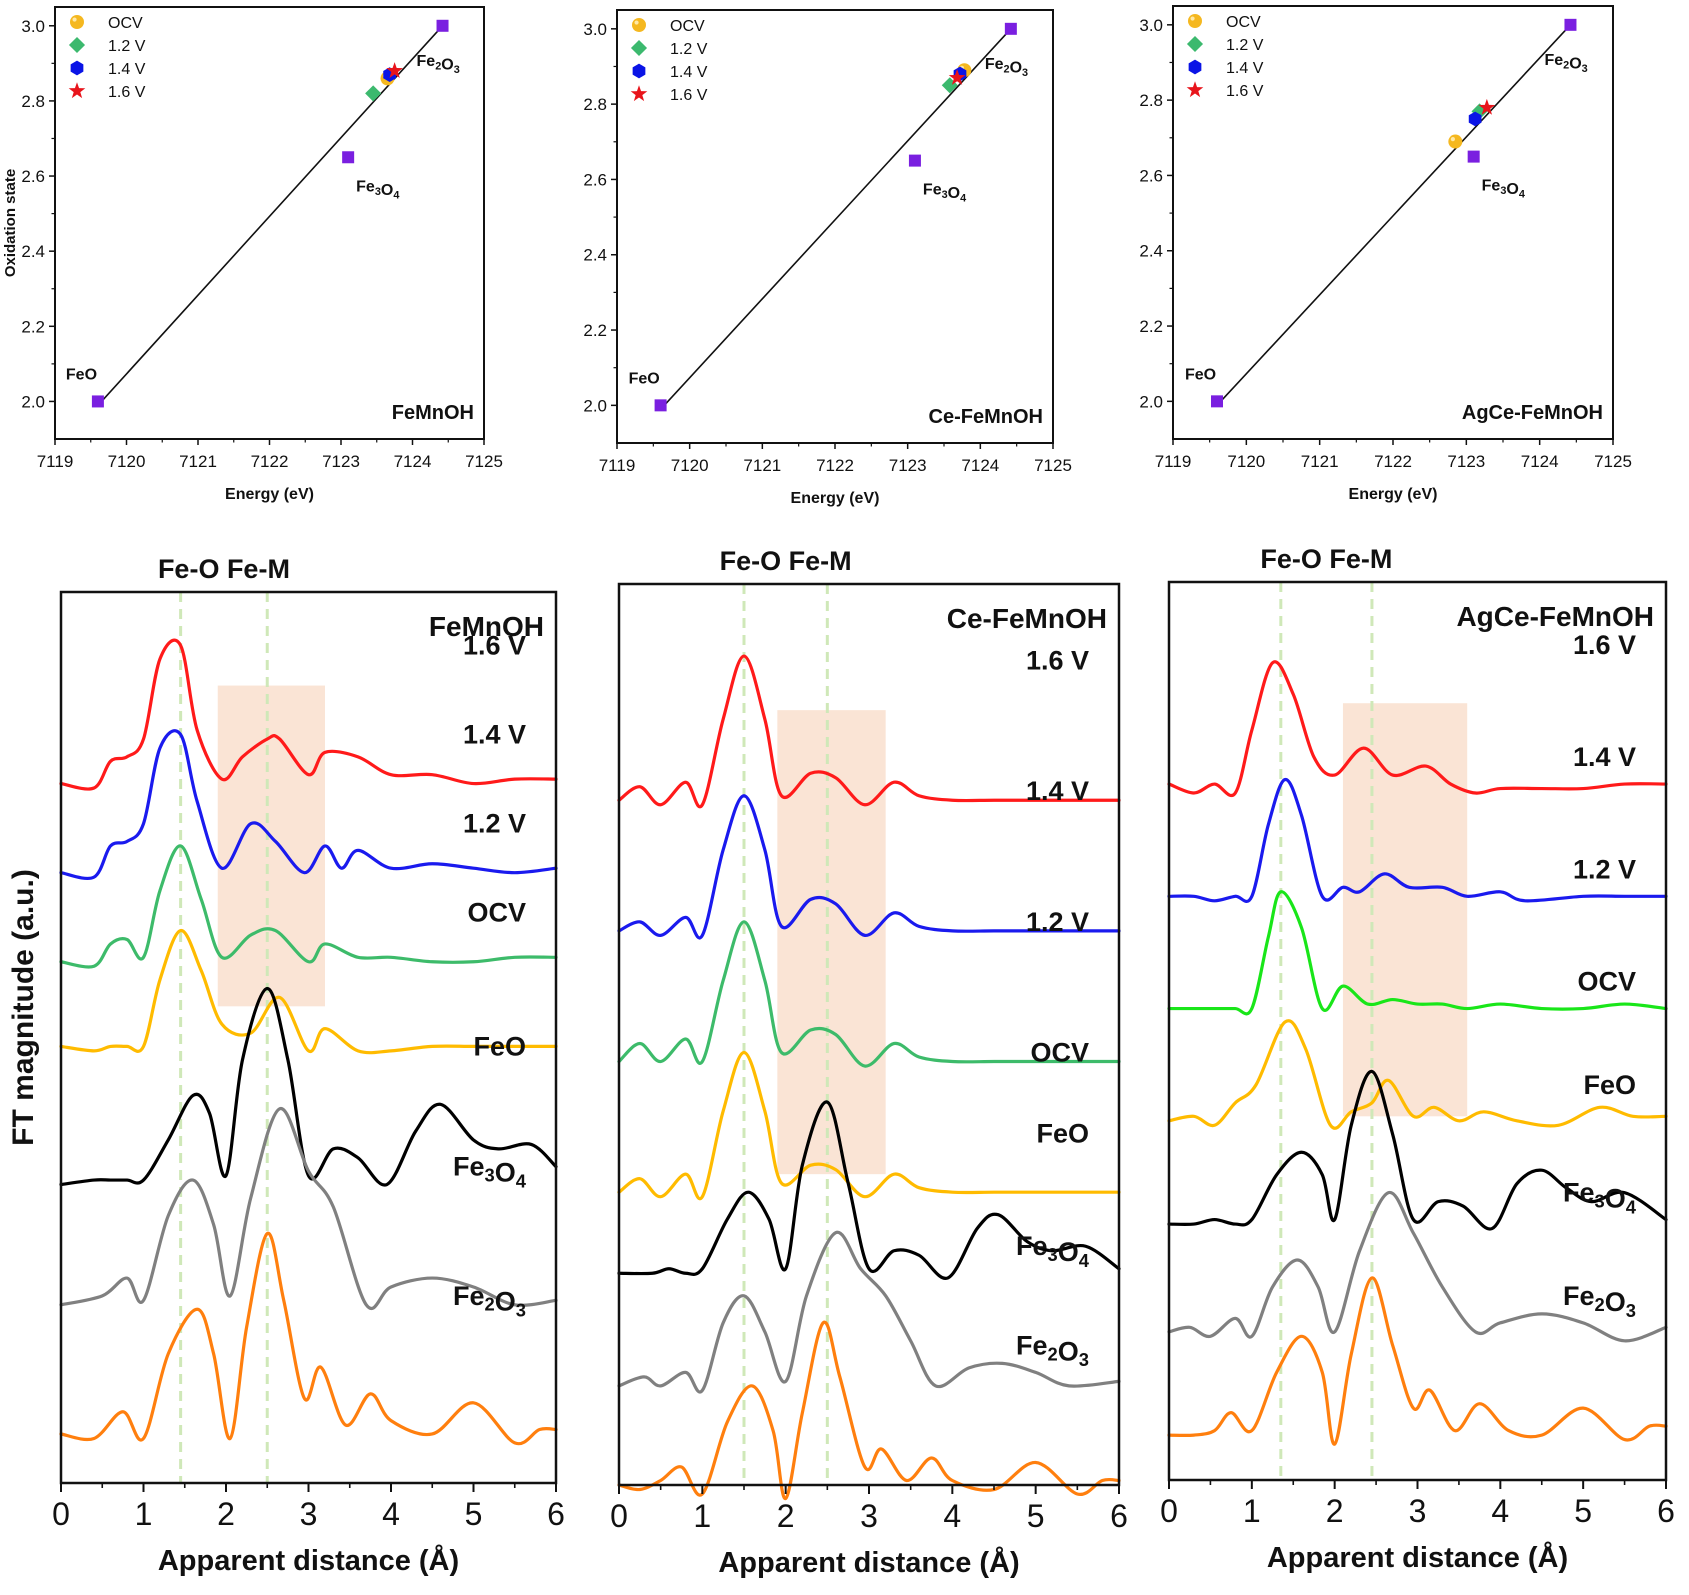 The width and height of the screenshot is (1689, 1595). What do you see at coordinates (490, 1304) in the screenshot?
I see `subscript: 2` at bounding box center [490, 1304].